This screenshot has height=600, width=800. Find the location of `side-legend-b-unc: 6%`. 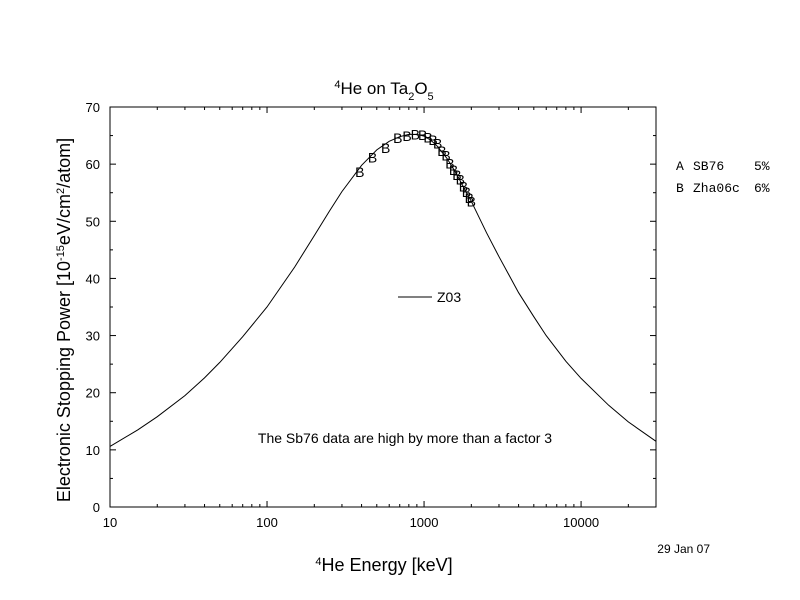

side-legend-b-unc: 6% is located at coordinates (762, 188).